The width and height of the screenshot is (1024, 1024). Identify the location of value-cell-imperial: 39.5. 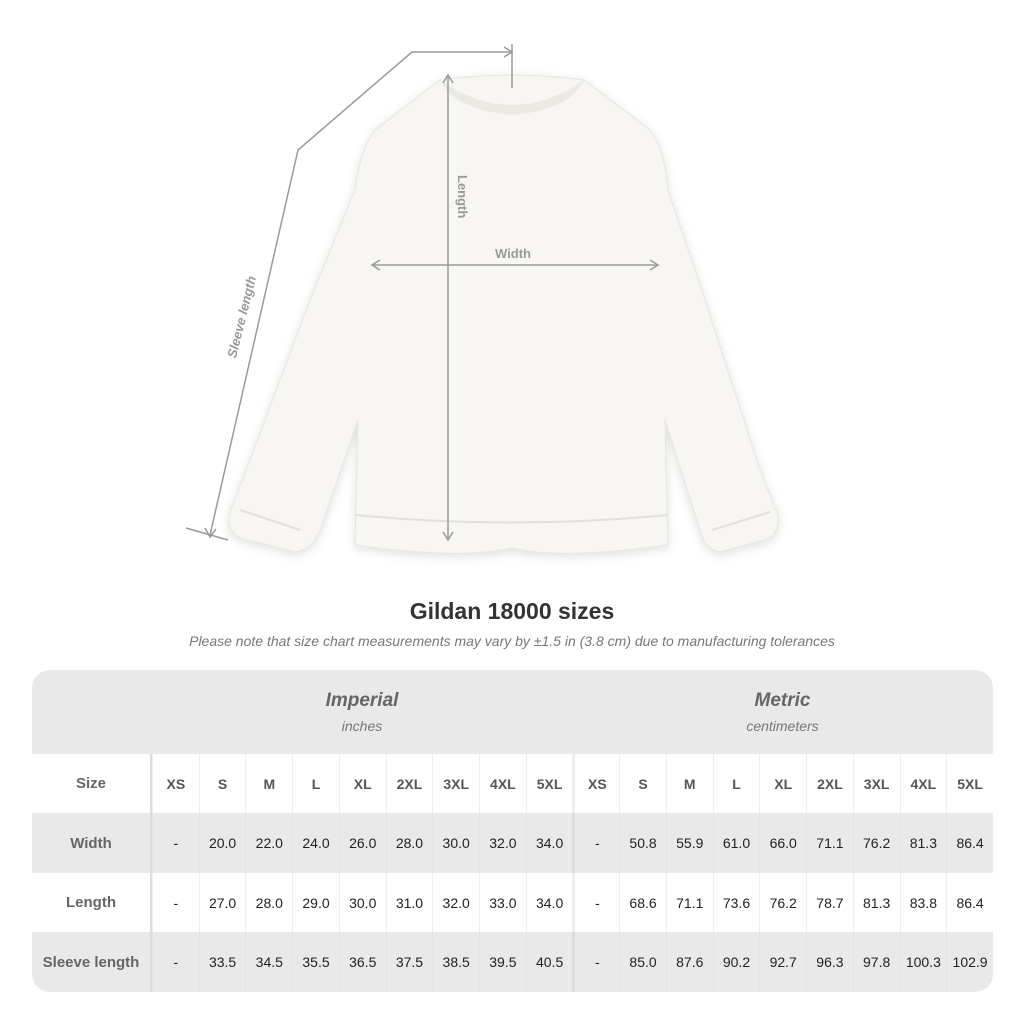
(502, 962).